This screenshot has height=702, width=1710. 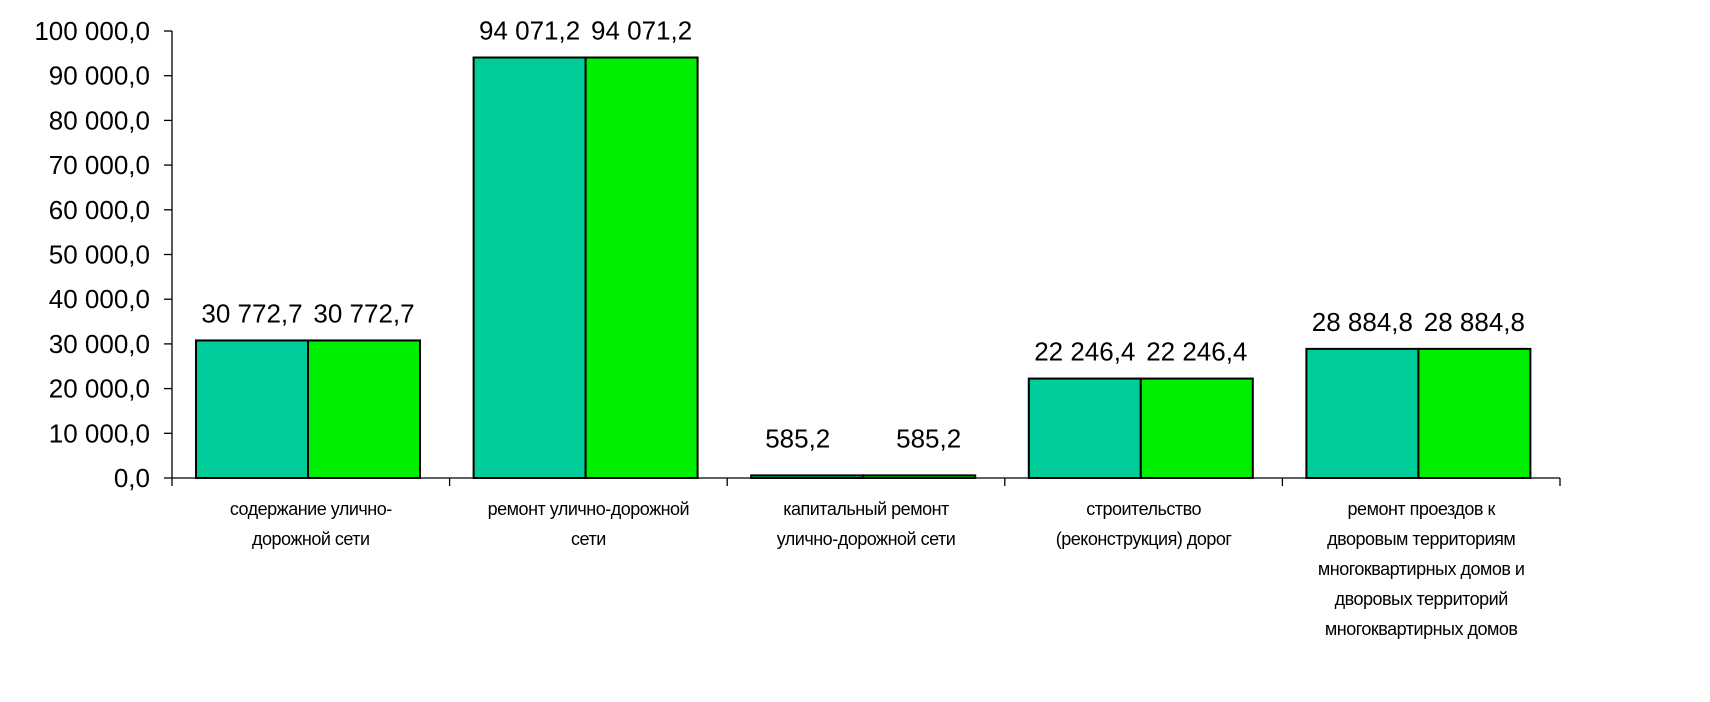 I want to click on y-tick-label: 60 000,0, so click(x=99, y=210).